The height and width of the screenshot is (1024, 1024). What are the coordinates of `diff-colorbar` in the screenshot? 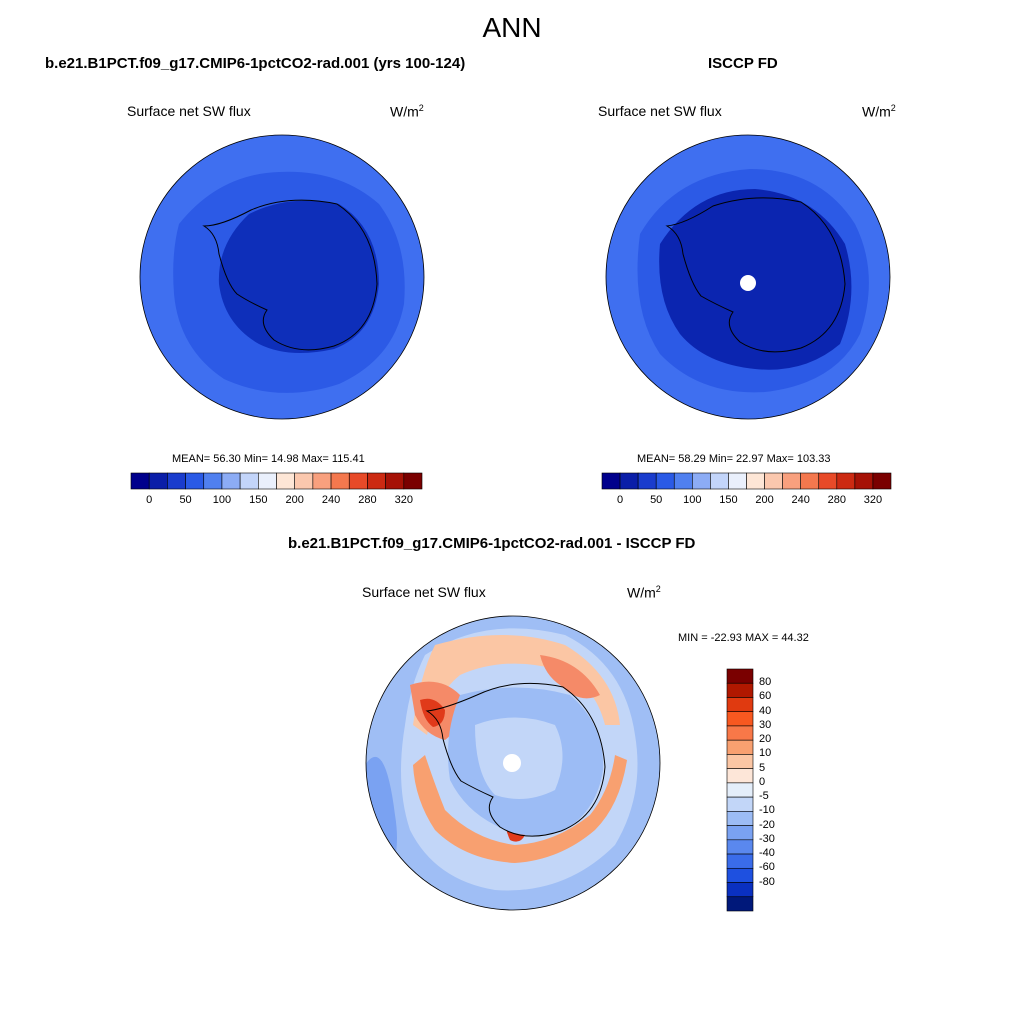 It's located at (740, 790).